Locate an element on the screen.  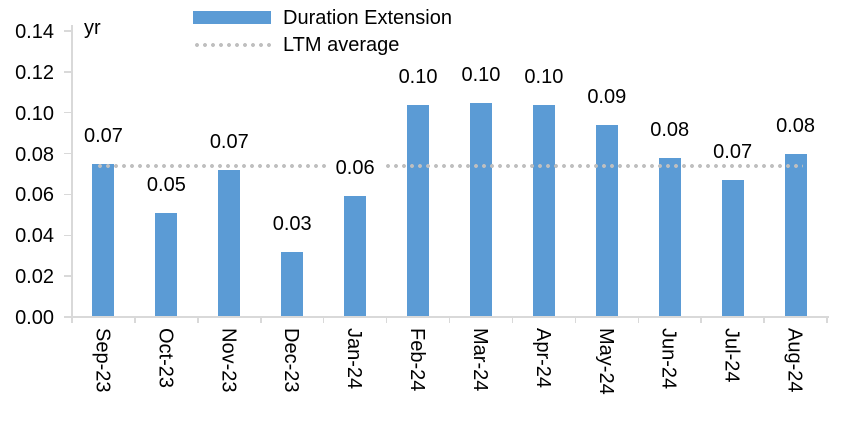
bar-value-label-aug-24: 0.08 is located at coordinates (795, 125).